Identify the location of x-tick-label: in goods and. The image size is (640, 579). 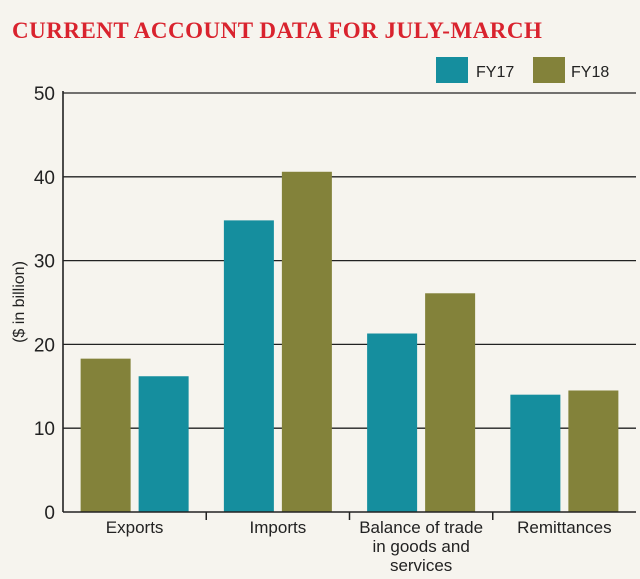
(420, 546).